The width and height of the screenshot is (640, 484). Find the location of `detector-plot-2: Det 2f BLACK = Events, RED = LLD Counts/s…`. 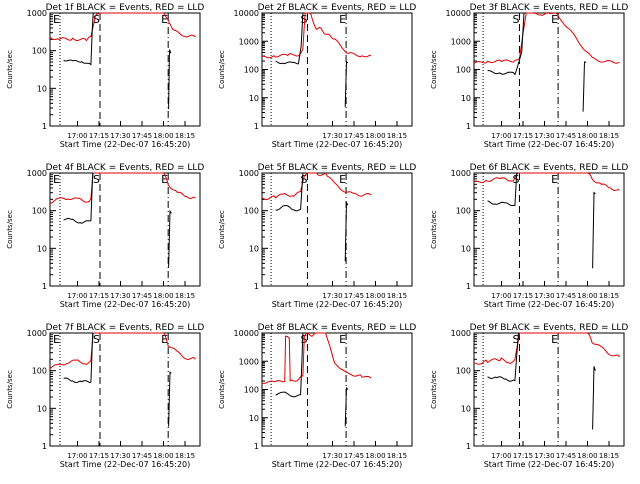

detector-plot-2: Det 2f BLACK = Events, RED = LLD Counts/s… is located at coordinates (317, 76).